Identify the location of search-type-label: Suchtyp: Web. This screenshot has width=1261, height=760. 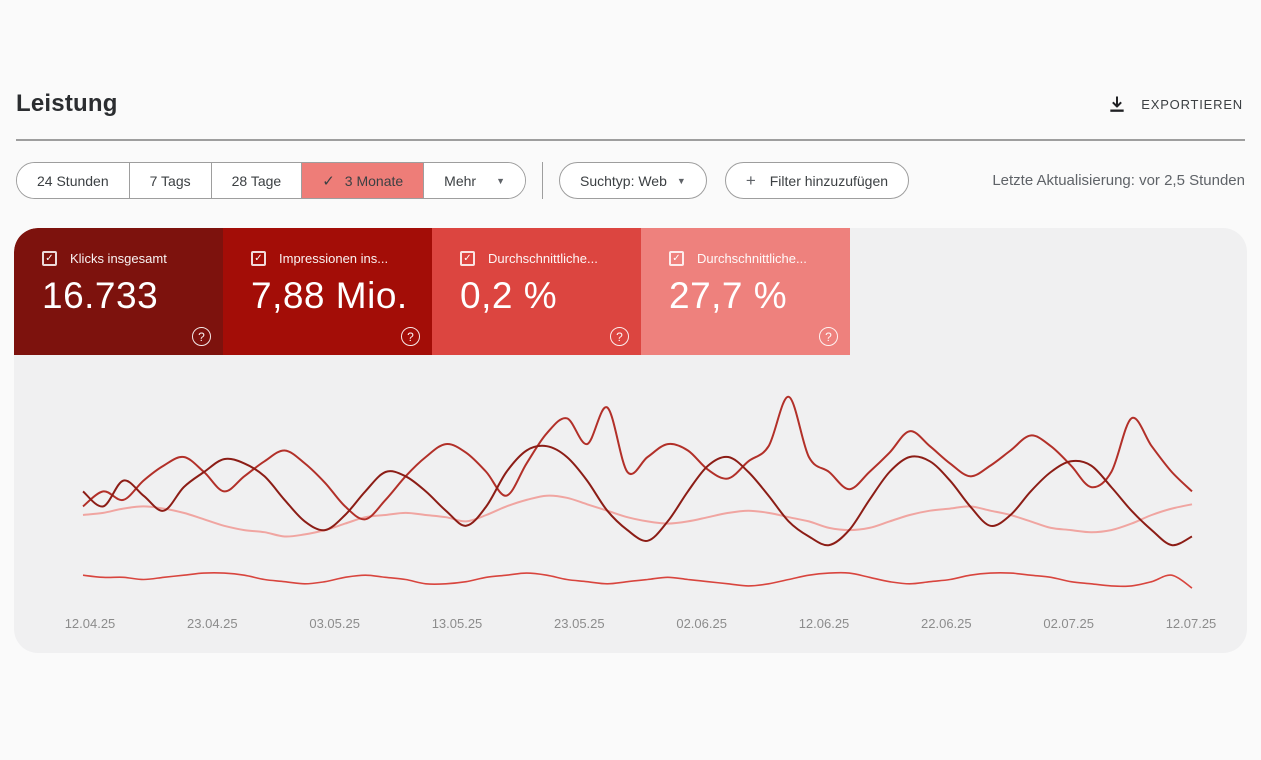
(623, 180).